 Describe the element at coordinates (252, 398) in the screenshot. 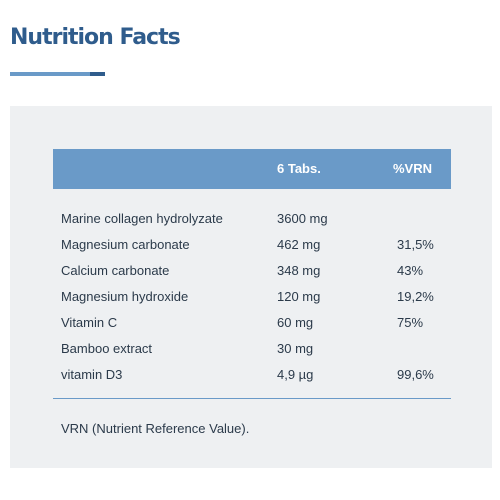

I see `table-divider` at that location.